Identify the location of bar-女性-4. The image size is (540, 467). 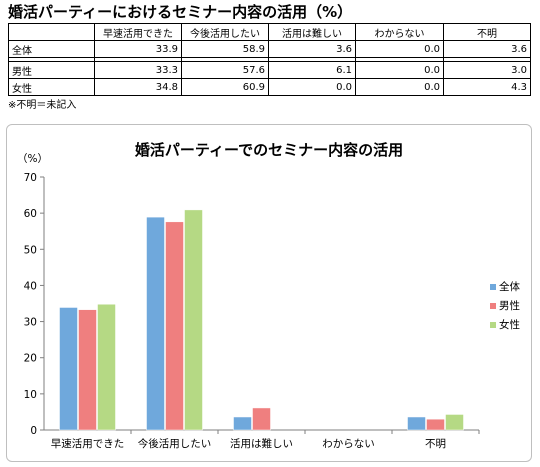
(454, 422).